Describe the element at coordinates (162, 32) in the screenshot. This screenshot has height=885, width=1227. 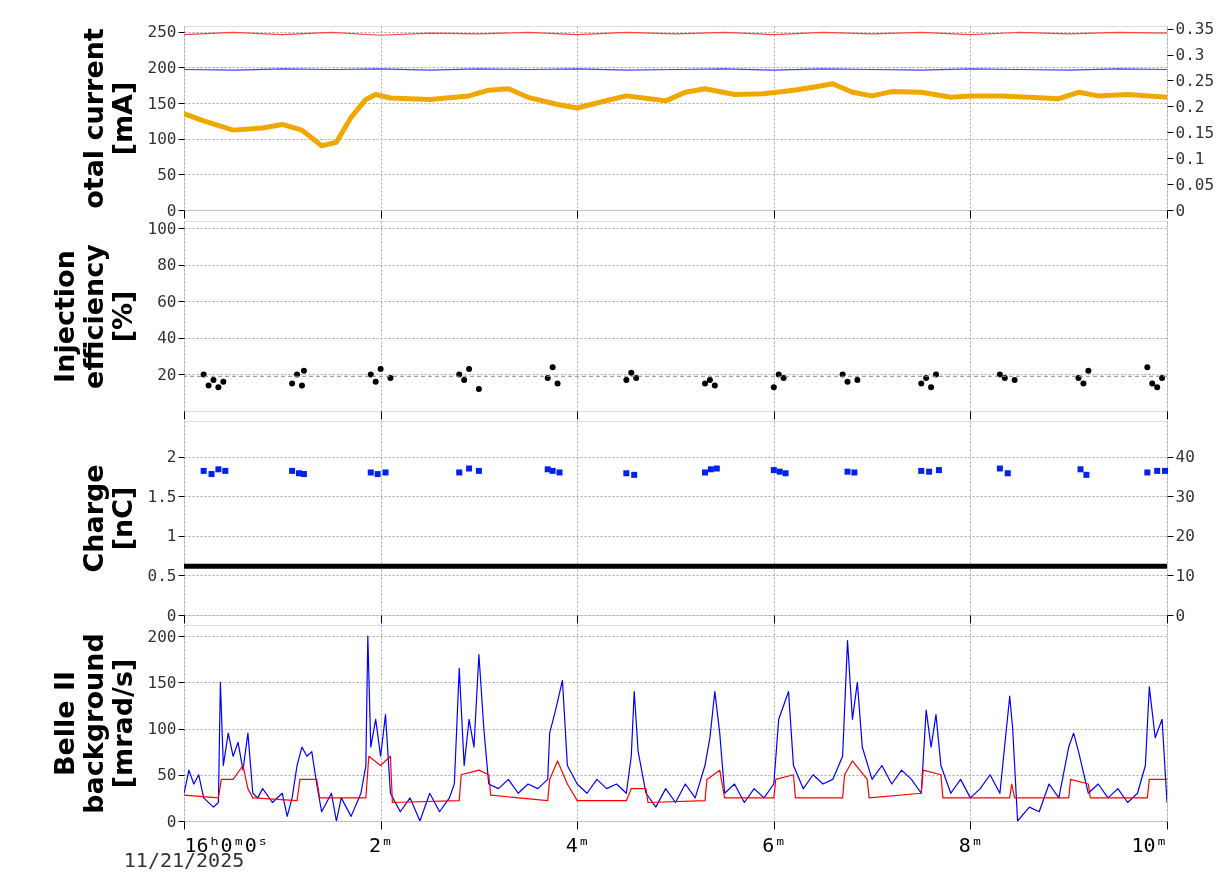
I see `y-tick-label: 250` at that location.